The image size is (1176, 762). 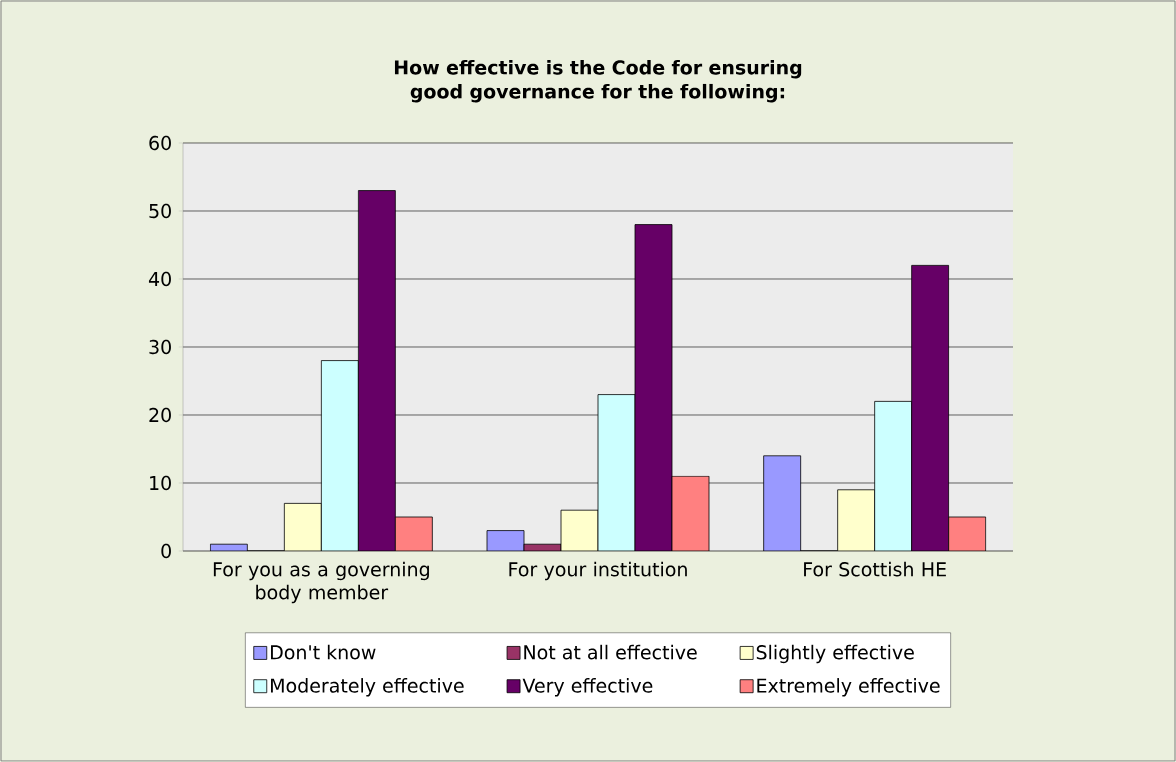 I want to click on legend-label: Don't know, so click(x=323, y=652).